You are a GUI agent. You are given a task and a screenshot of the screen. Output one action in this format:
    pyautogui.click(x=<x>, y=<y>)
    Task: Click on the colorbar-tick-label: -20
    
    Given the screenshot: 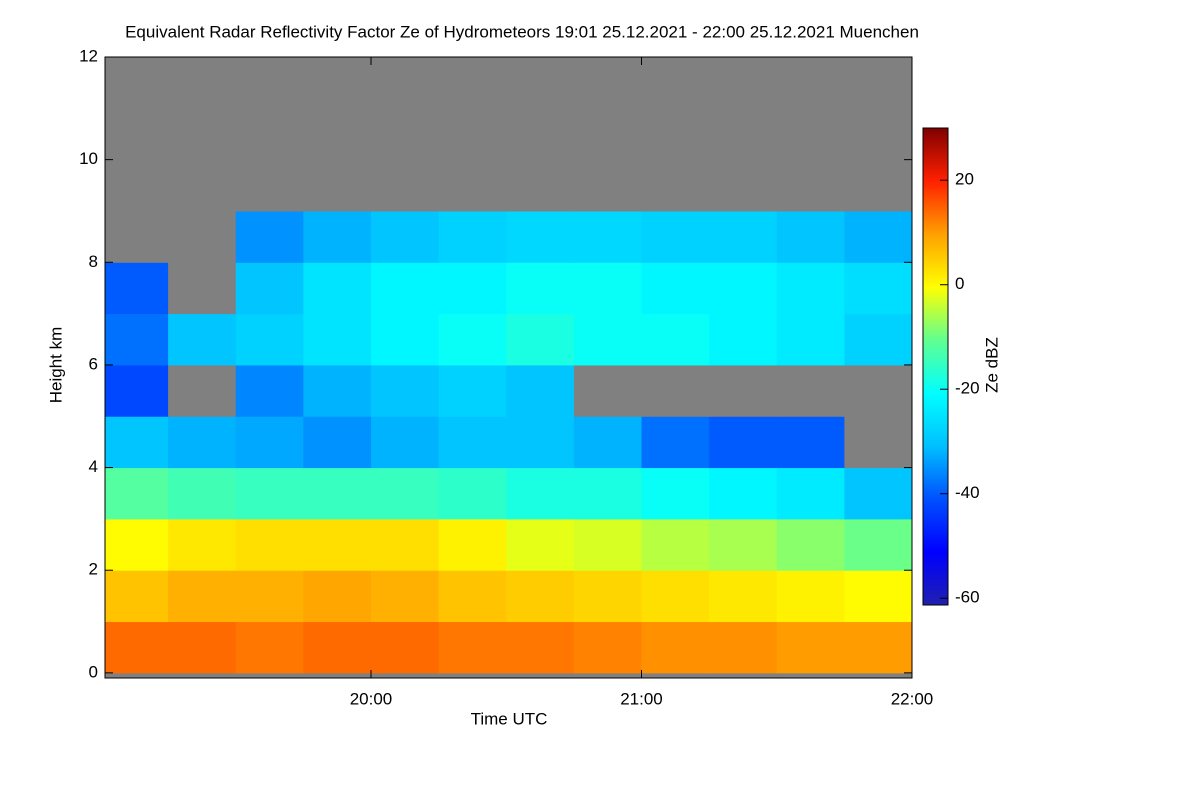 What is the action you would take?
    pyautogui.click(x=967, y=388)
    